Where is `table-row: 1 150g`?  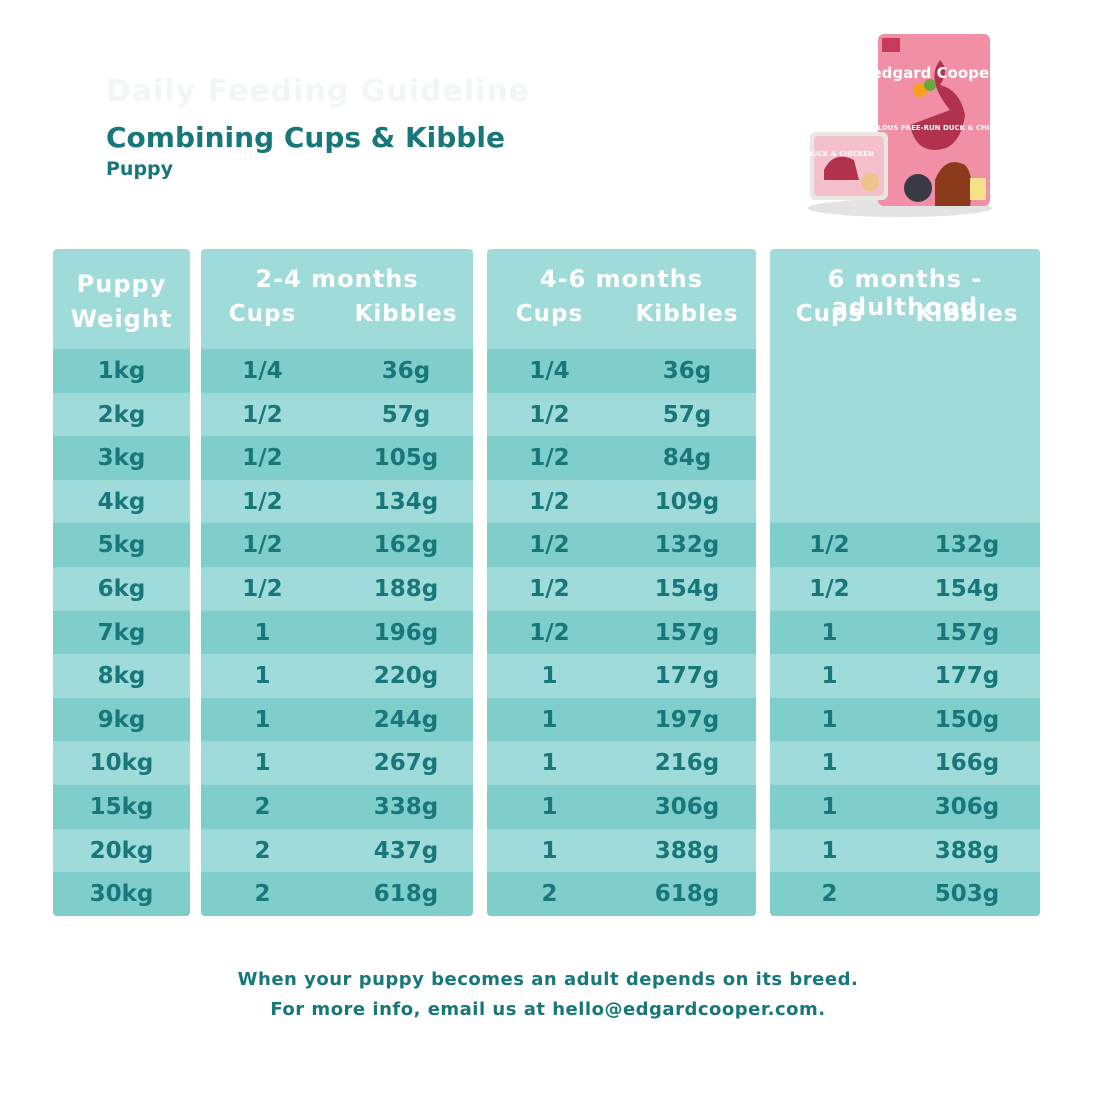
table-row: 1 150g is located at coordinates (905, 719).